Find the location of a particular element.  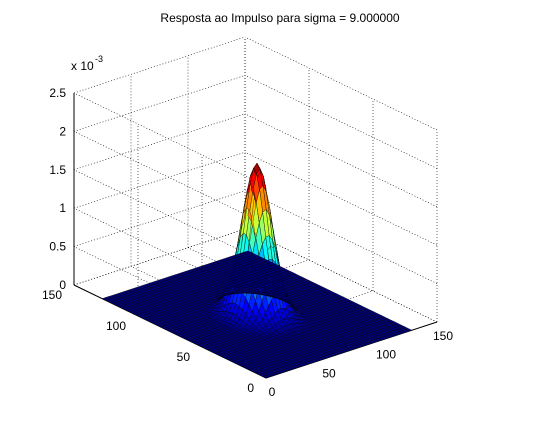

z-tick-label: 2.5 is located at coordinates (57, 93).